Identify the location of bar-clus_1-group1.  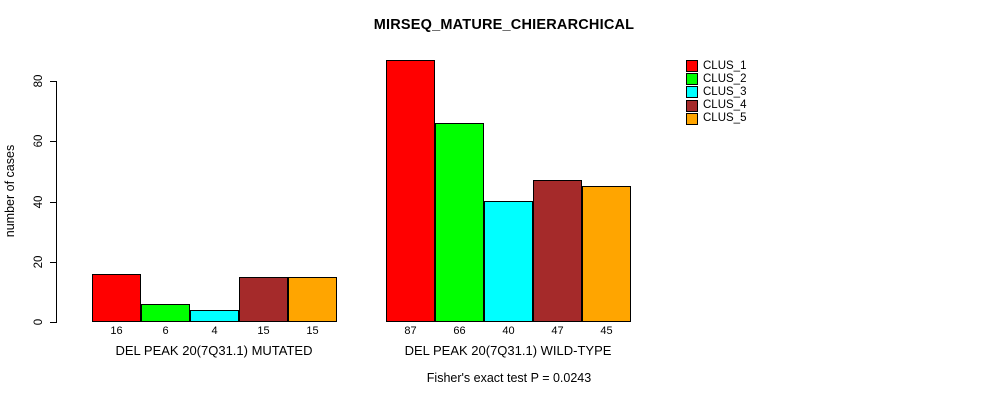
(116, 298).